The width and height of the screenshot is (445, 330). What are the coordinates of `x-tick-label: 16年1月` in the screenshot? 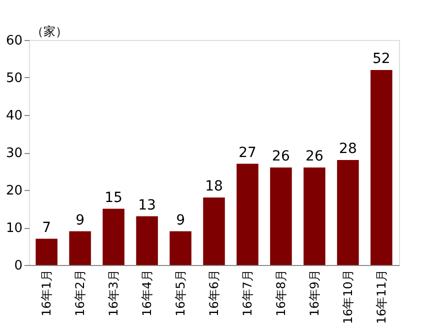 It's located at (47, 293).